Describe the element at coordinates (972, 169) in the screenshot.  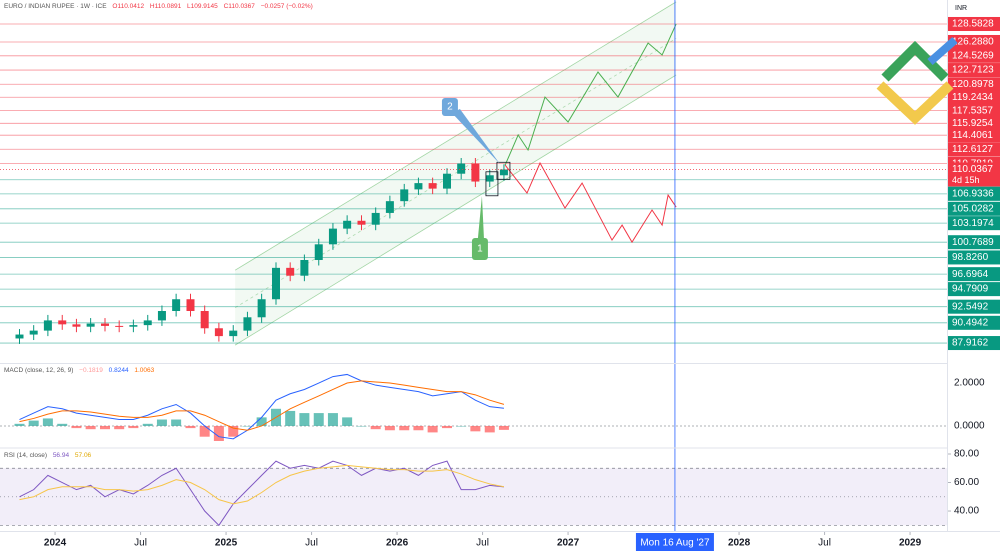
I see `last-price-label: 110.0367` at that location.